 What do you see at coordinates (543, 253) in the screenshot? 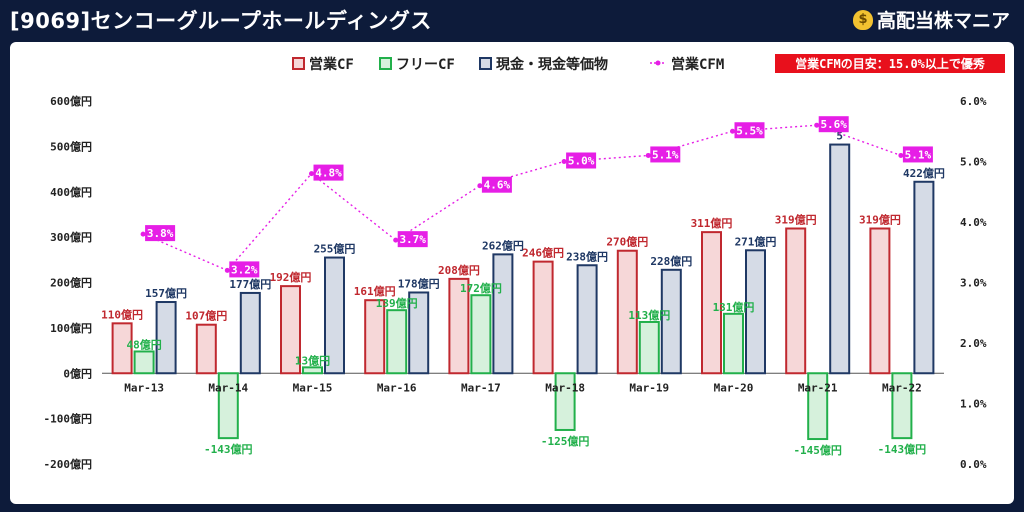
I see `data-label-op: 246億円` at bounding box center [543, 253].